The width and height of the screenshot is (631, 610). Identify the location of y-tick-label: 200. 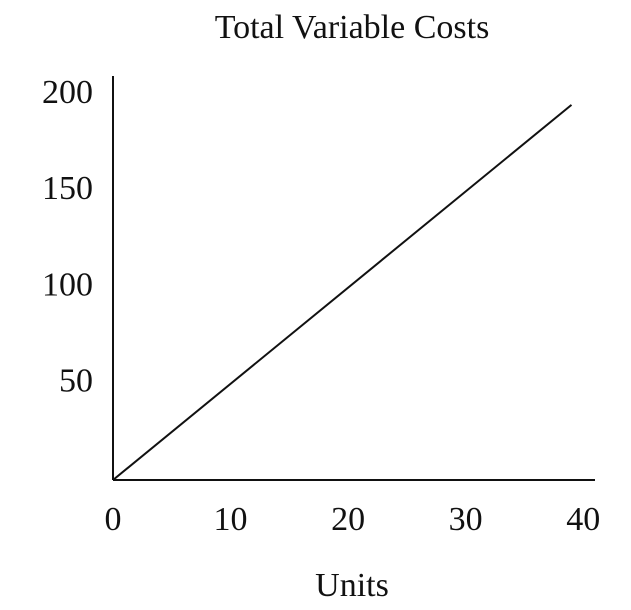
(67, 92).